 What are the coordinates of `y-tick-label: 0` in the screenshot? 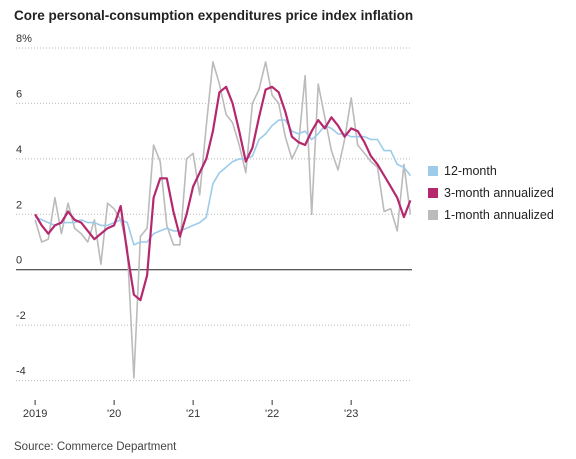 It's located at (19, 261).